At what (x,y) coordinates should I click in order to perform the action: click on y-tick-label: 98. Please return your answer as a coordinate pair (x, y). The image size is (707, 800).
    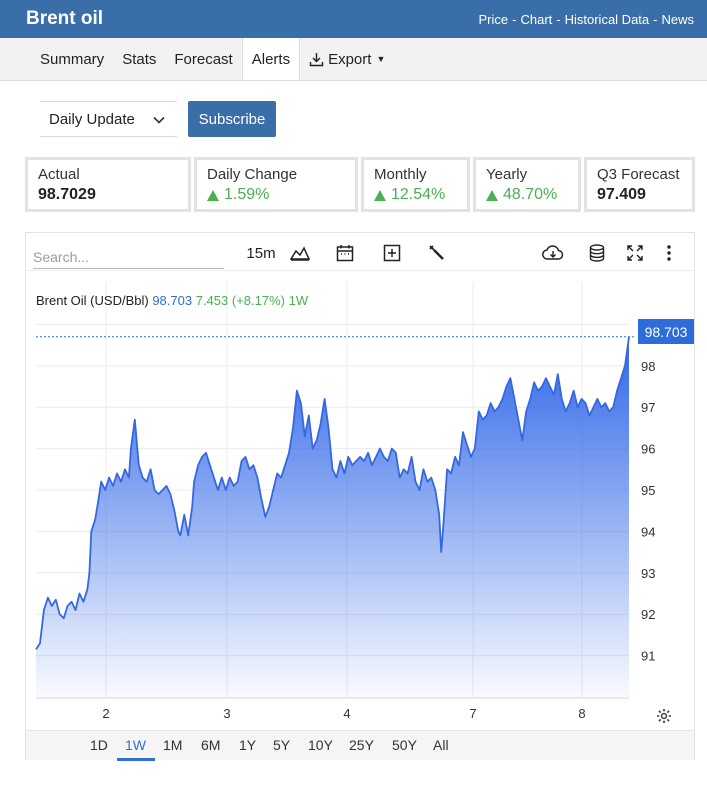
    Looking at the image, I should click on (648, 366).